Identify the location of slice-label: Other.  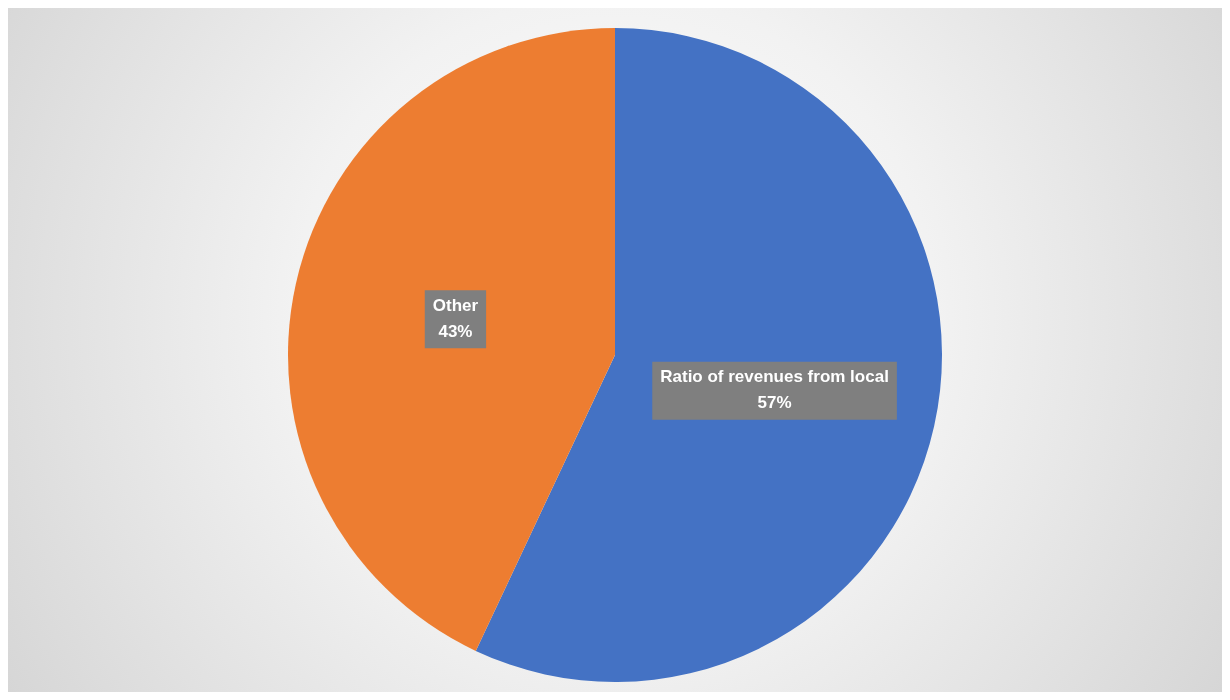
(455, 306).